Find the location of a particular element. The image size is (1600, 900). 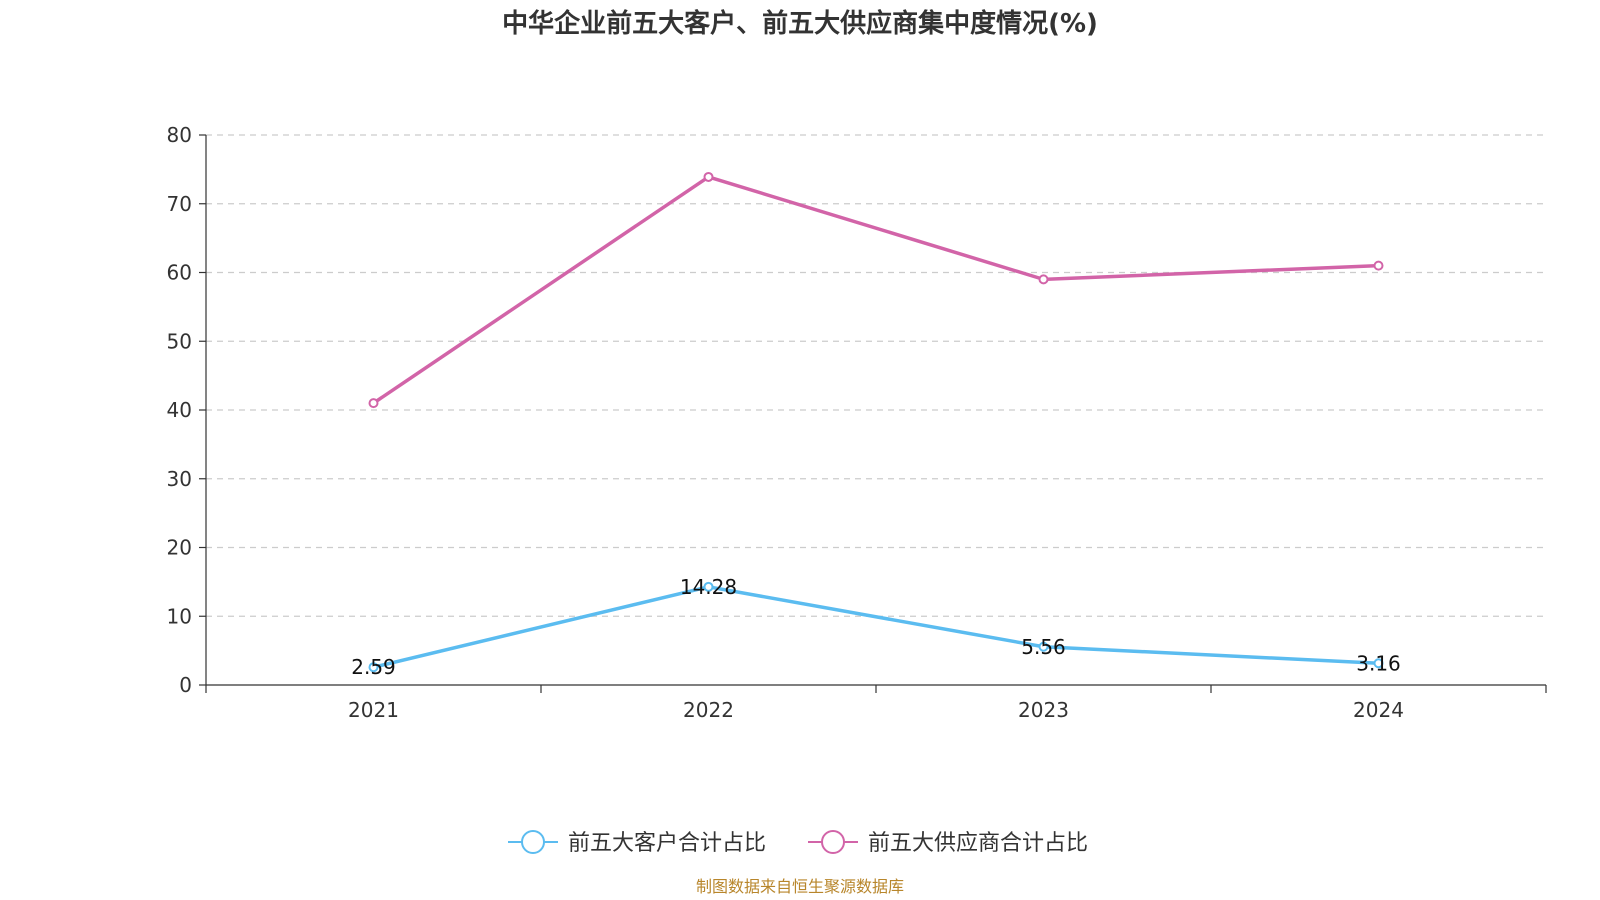

legend: 前五大客户合计占比 前五大供应商合计占比 is located at coordinates (798, 843).